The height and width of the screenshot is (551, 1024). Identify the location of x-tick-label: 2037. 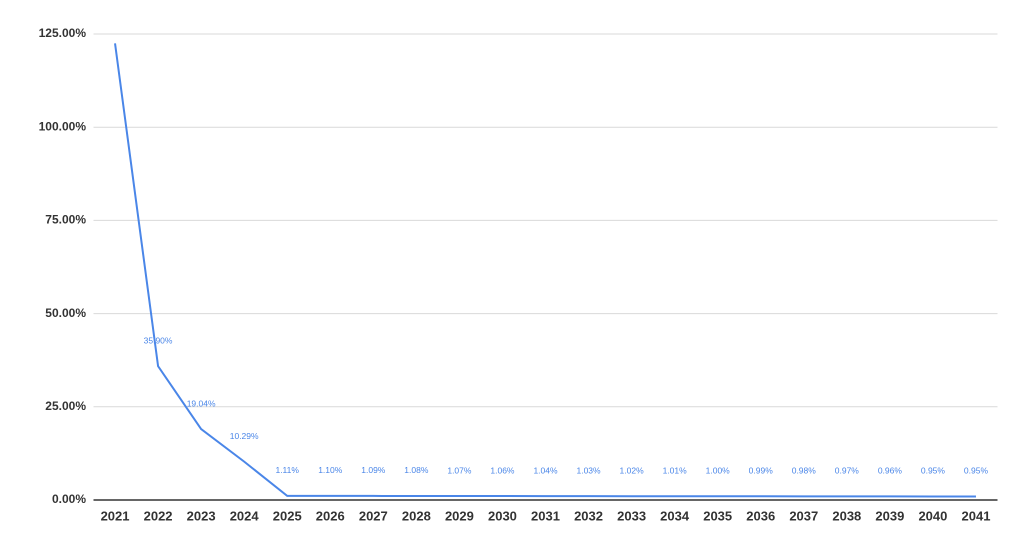
(803, 515).